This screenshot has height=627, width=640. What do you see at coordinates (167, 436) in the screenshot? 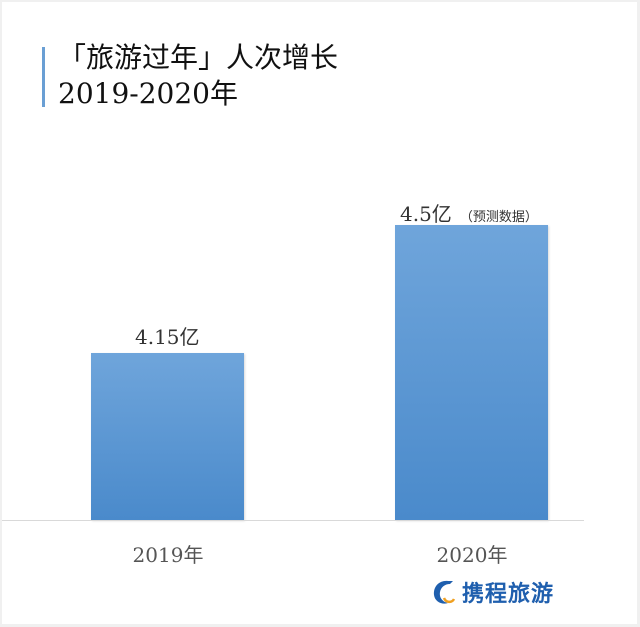
I see `bar-2019` at bounding box center [167, 436].